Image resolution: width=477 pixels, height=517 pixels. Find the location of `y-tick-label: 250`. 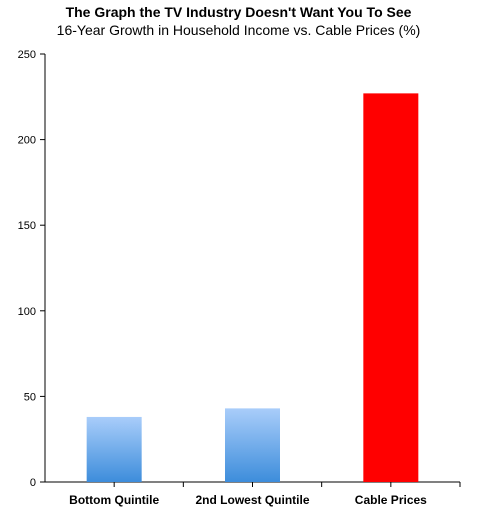

y-tick-label: 250 is located at coordinates (27, 55).